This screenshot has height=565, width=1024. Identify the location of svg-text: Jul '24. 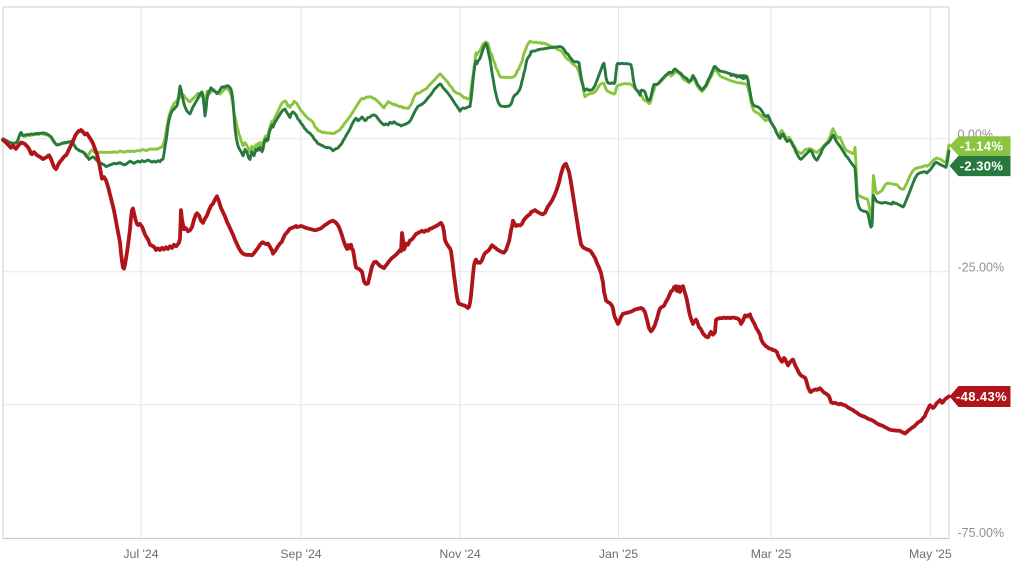
(140, 554).